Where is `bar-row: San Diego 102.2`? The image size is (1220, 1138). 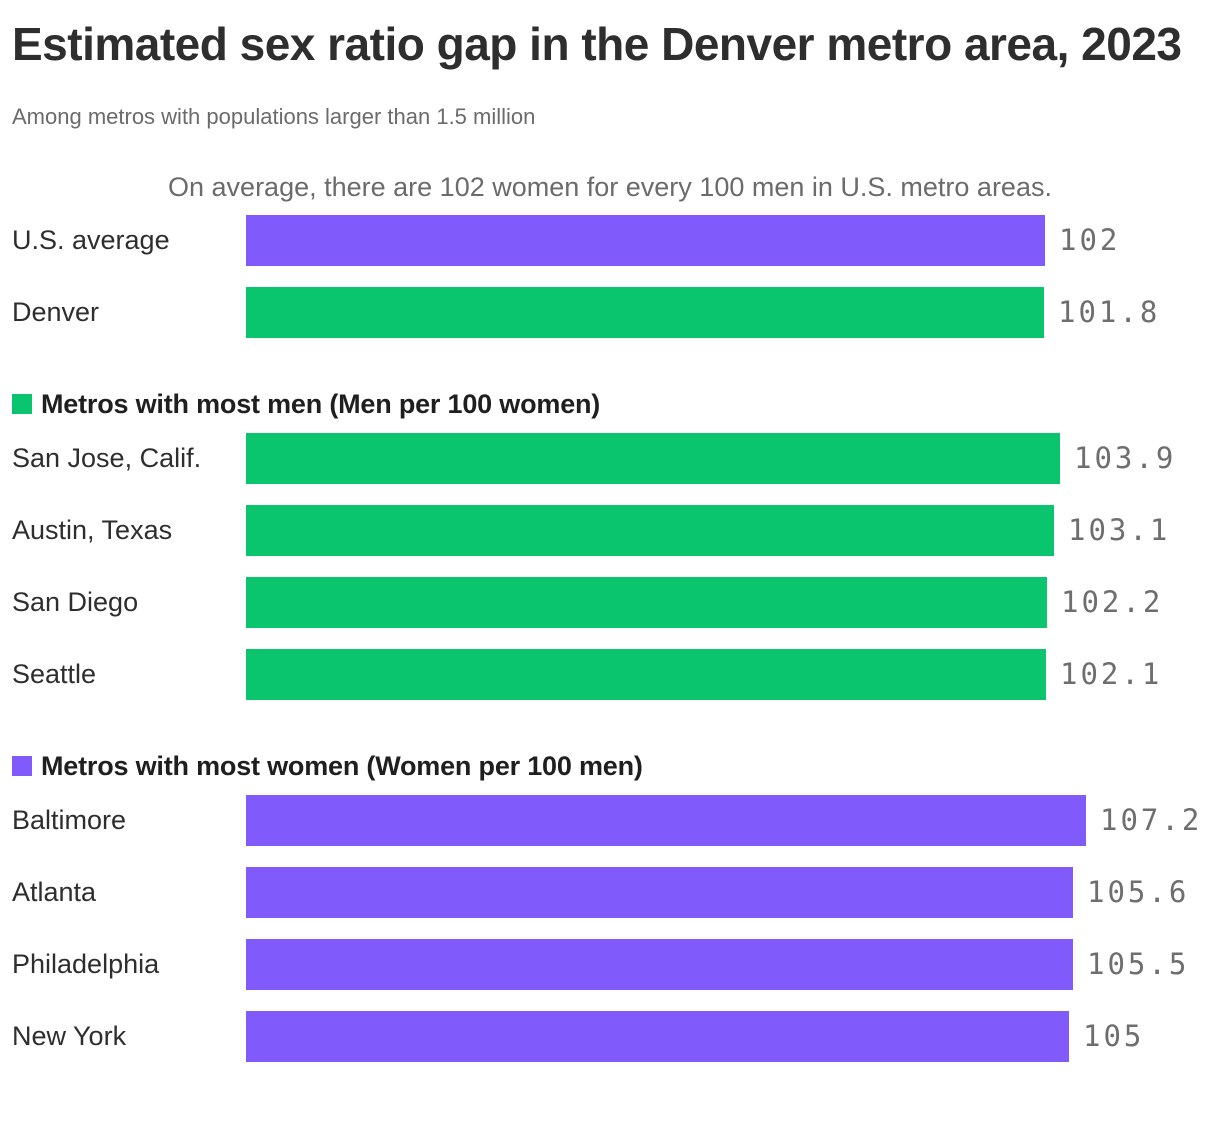
bar-row: San Diego 102.2 is located at coordinates (610, 602).